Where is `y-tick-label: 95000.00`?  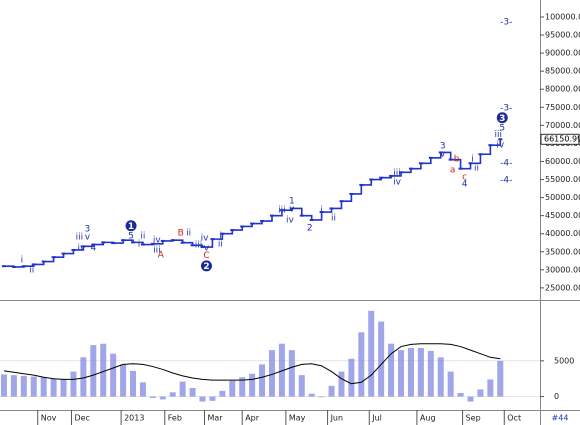
y-tick-label: 95000.00 is located at coordinates (562, 35).